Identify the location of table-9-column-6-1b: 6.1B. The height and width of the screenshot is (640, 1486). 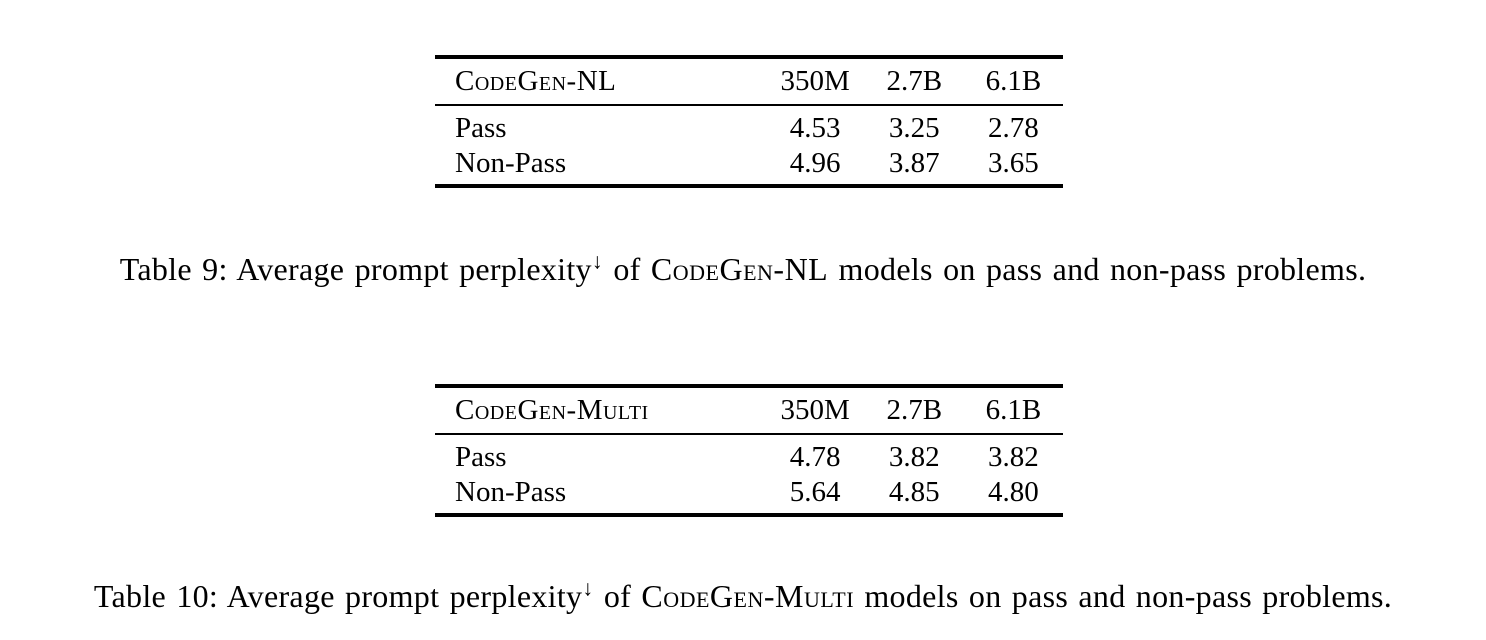
(1013, 81).